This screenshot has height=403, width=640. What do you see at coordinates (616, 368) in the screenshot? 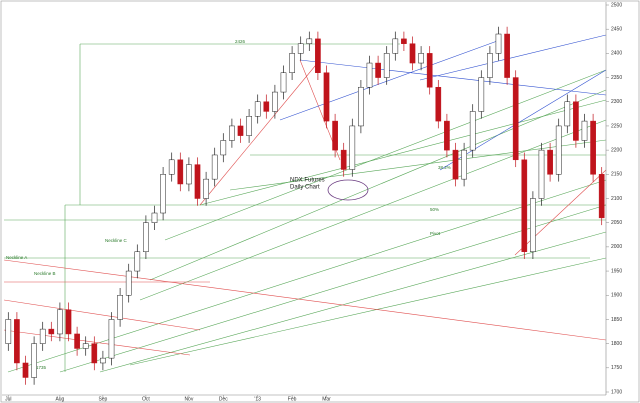
I see `y-tick-label: 1750` at bounding box center [616, 368].